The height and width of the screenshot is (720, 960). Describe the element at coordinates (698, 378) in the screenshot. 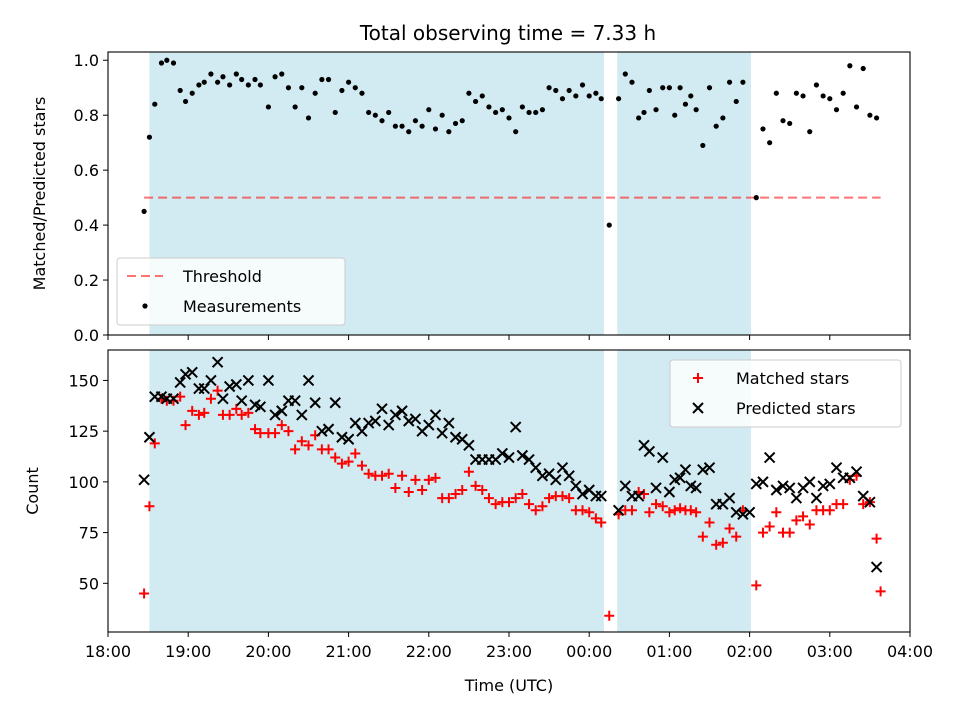

I see `legend-matched-swatch` at that location.